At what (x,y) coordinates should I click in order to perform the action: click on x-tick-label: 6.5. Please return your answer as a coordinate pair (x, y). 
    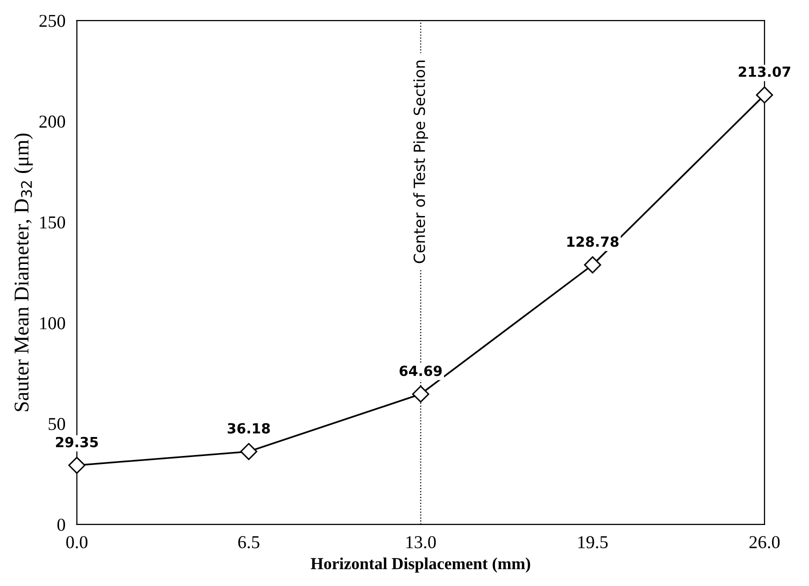
    Looking at the image, I should click on (249, 542).